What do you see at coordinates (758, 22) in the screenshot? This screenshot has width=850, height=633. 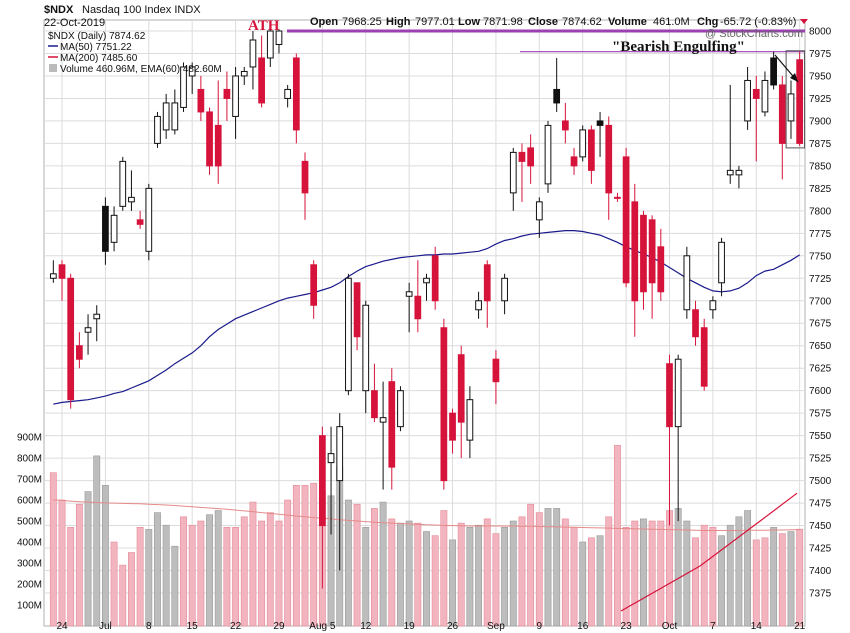 I see `change-value: -65.72 (-0.83%)` at bounding box center [758, 22].